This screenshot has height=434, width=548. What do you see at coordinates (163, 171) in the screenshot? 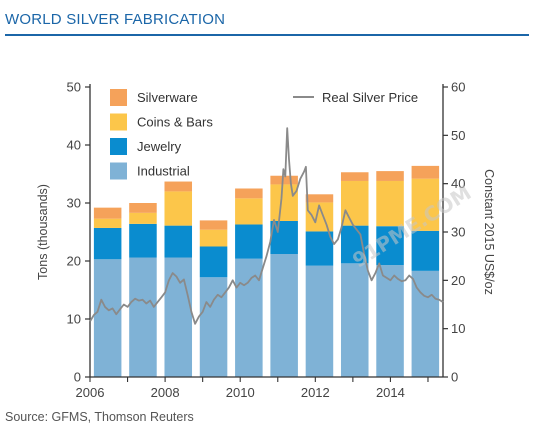
I see `legend-label-industrial: Industrial` at bounding box center [163, 171].